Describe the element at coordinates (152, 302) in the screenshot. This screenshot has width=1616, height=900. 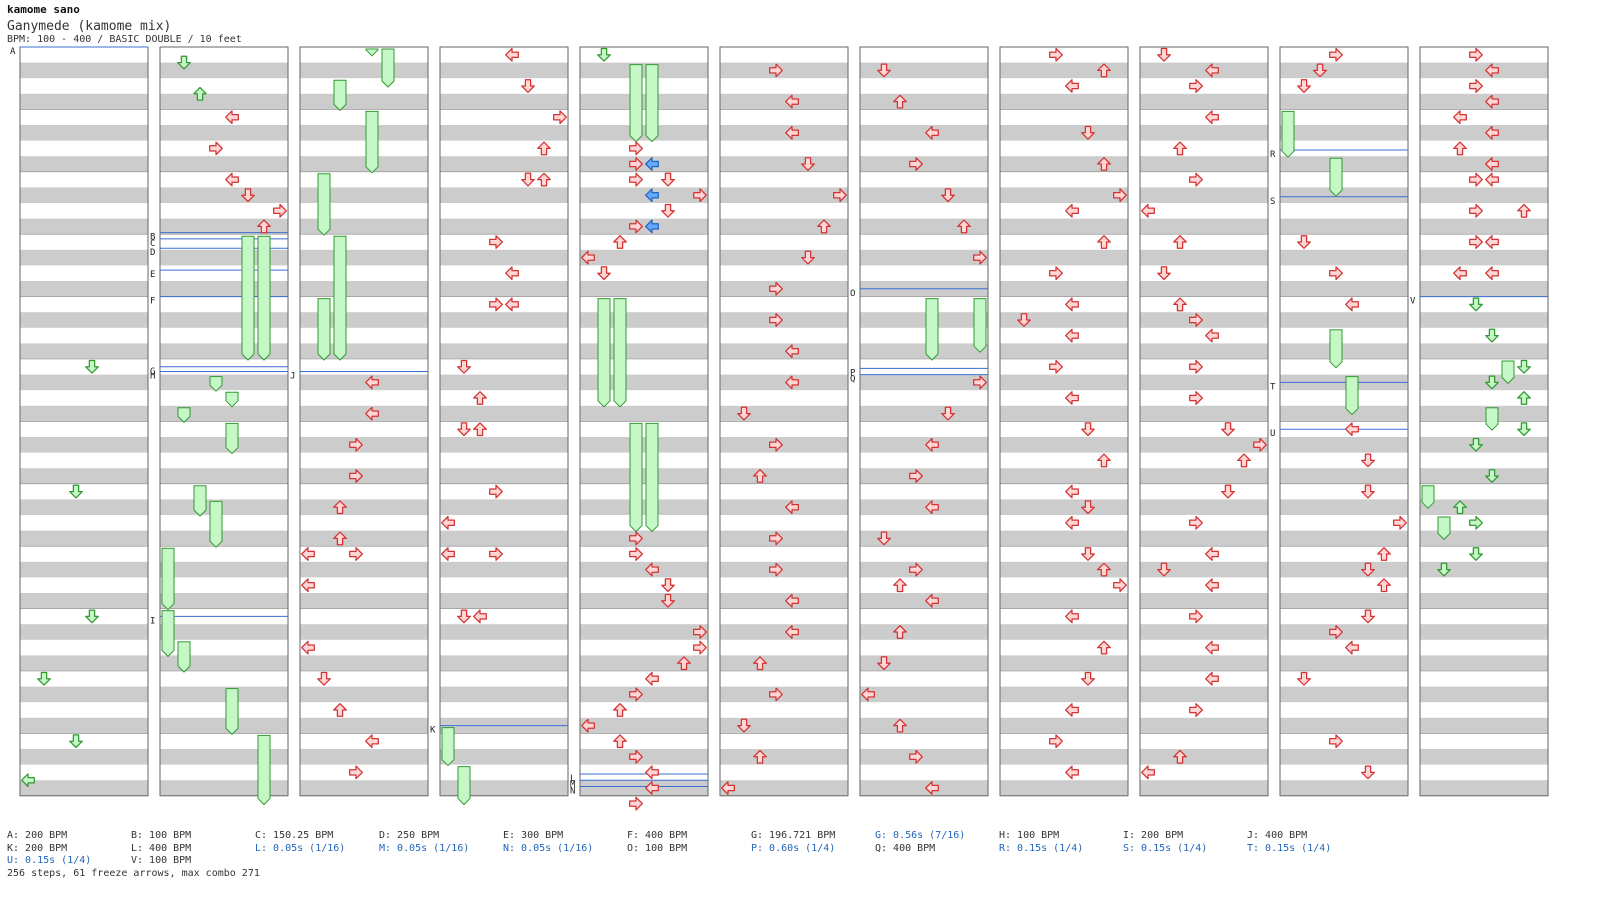
I see `speed-marker-label: F` at that location.